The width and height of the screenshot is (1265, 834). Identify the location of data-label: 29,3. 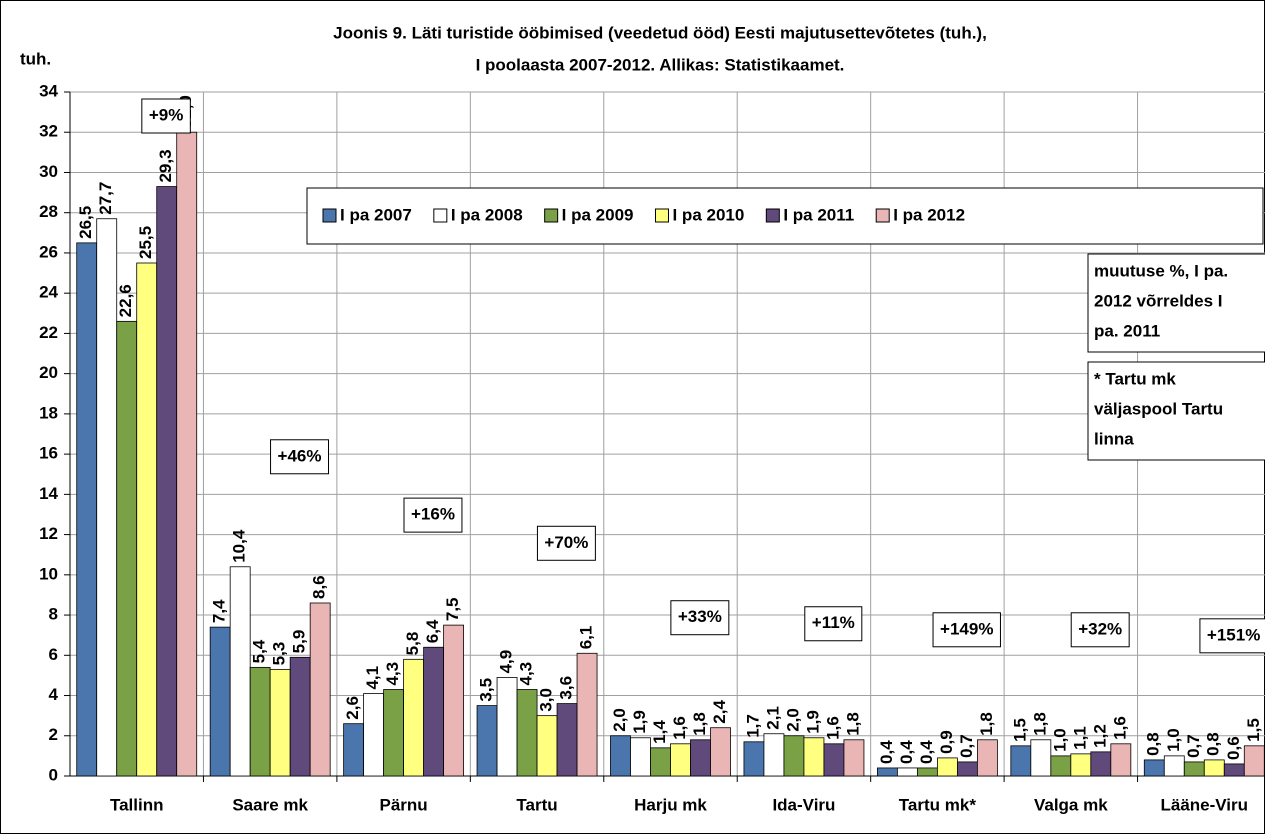
(165, 165).